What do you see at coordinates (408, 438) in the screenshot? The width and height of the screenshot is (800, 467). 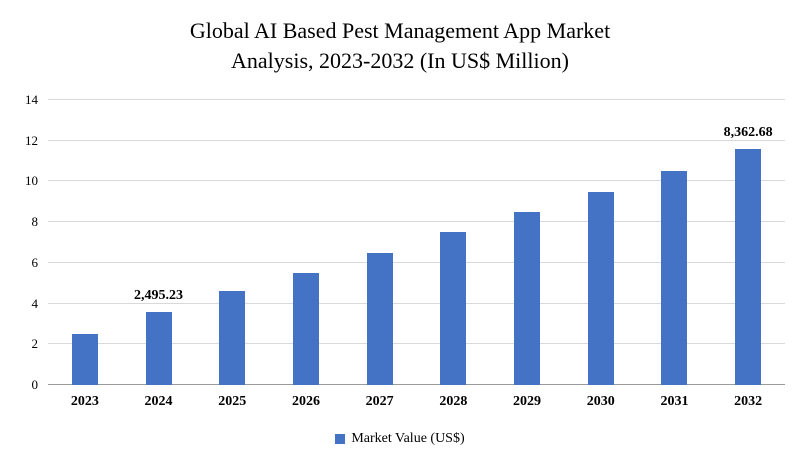 I see `legend-label: Market Value (US$)` at bounding box center [408, 438].